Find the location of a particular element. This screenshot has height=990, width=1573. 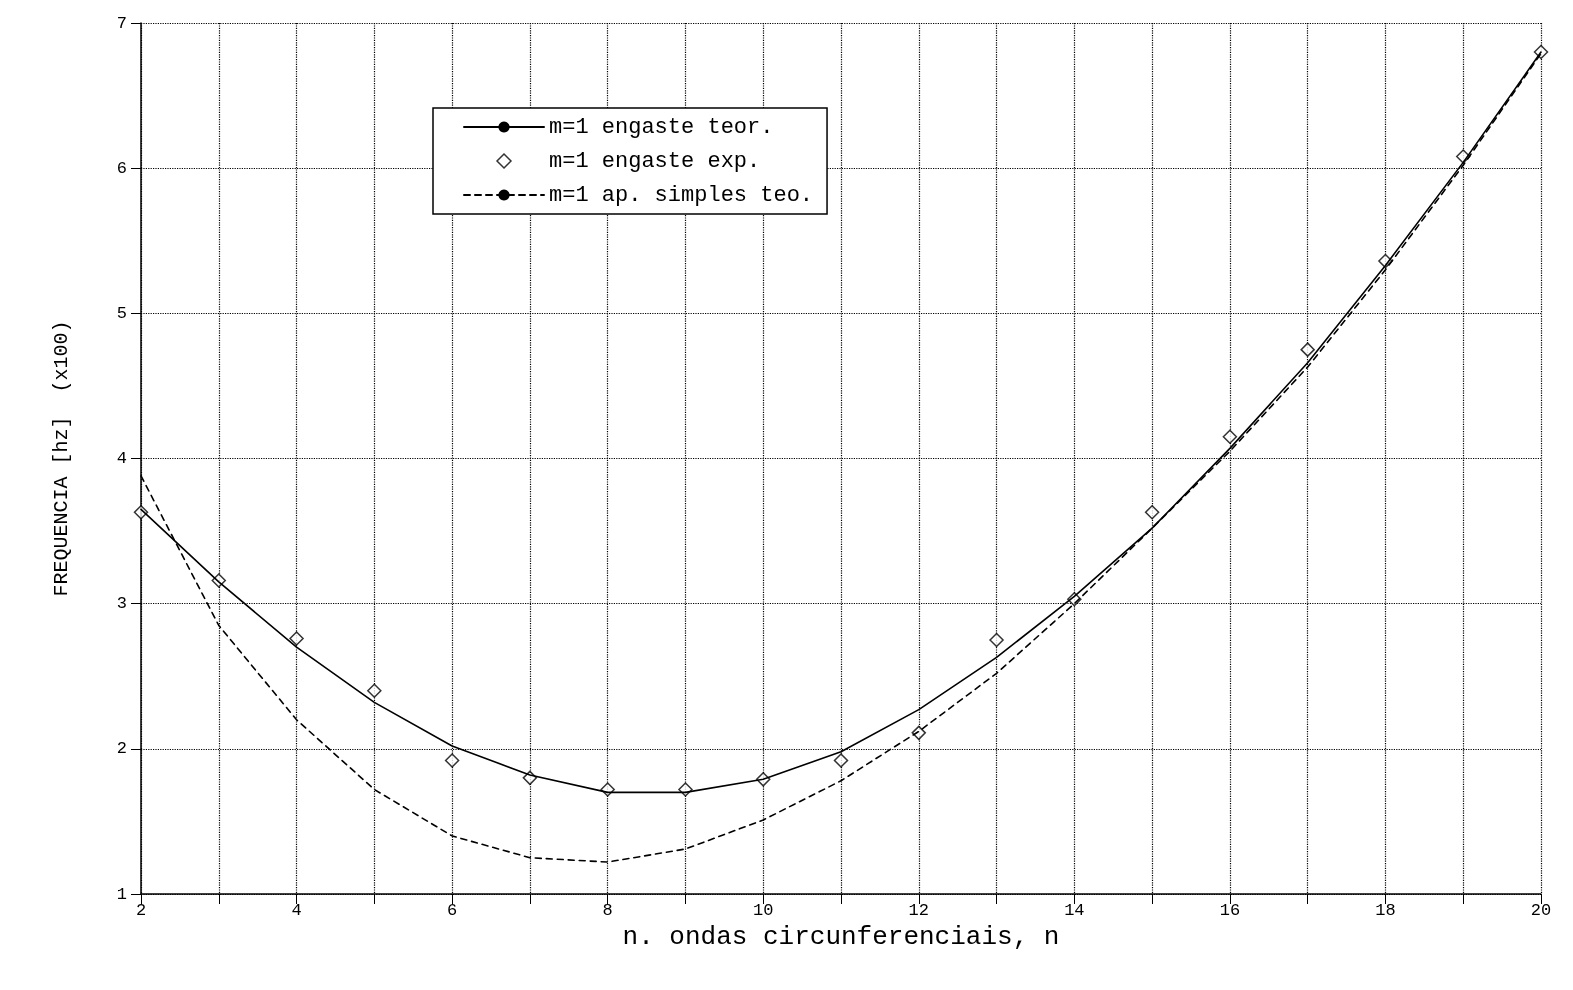

y-tick-label: 5 is located at coordinates (121, 313).